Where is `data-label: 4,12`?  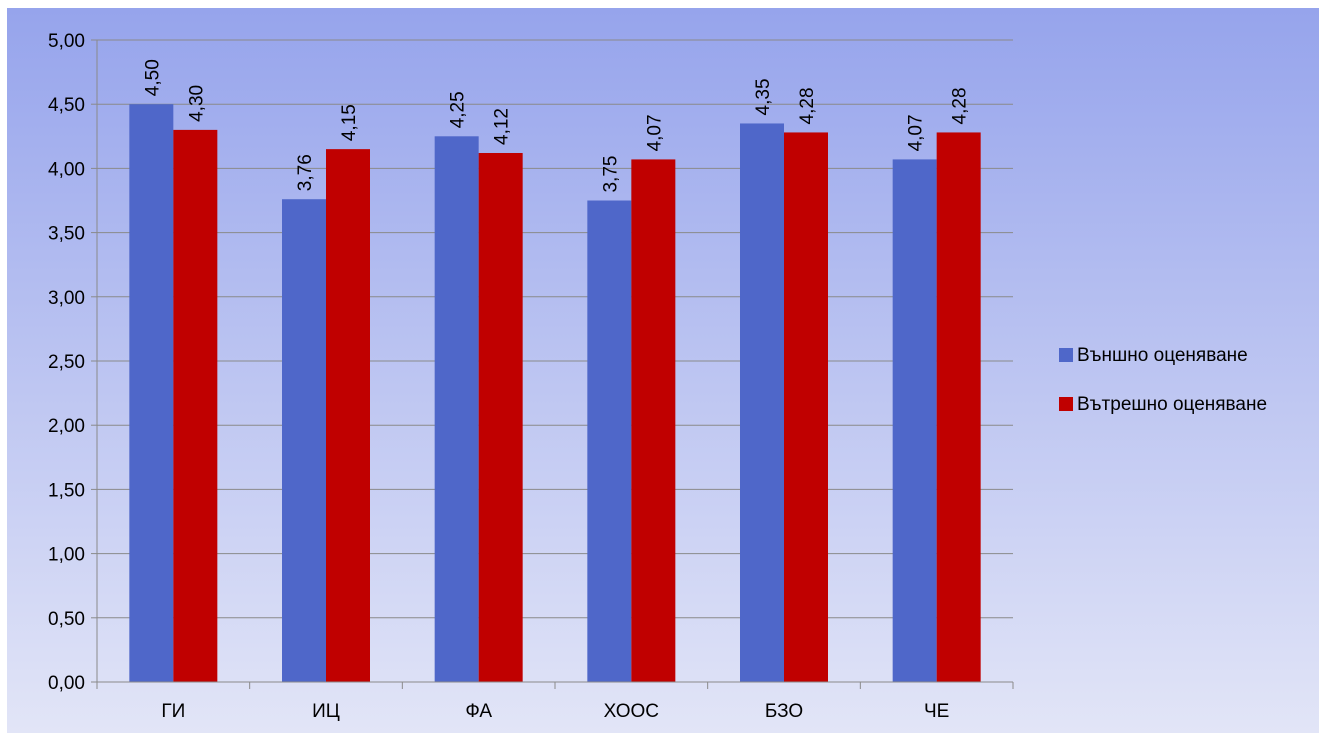
data-label: 4,12 is located at coordinates (502, 126).